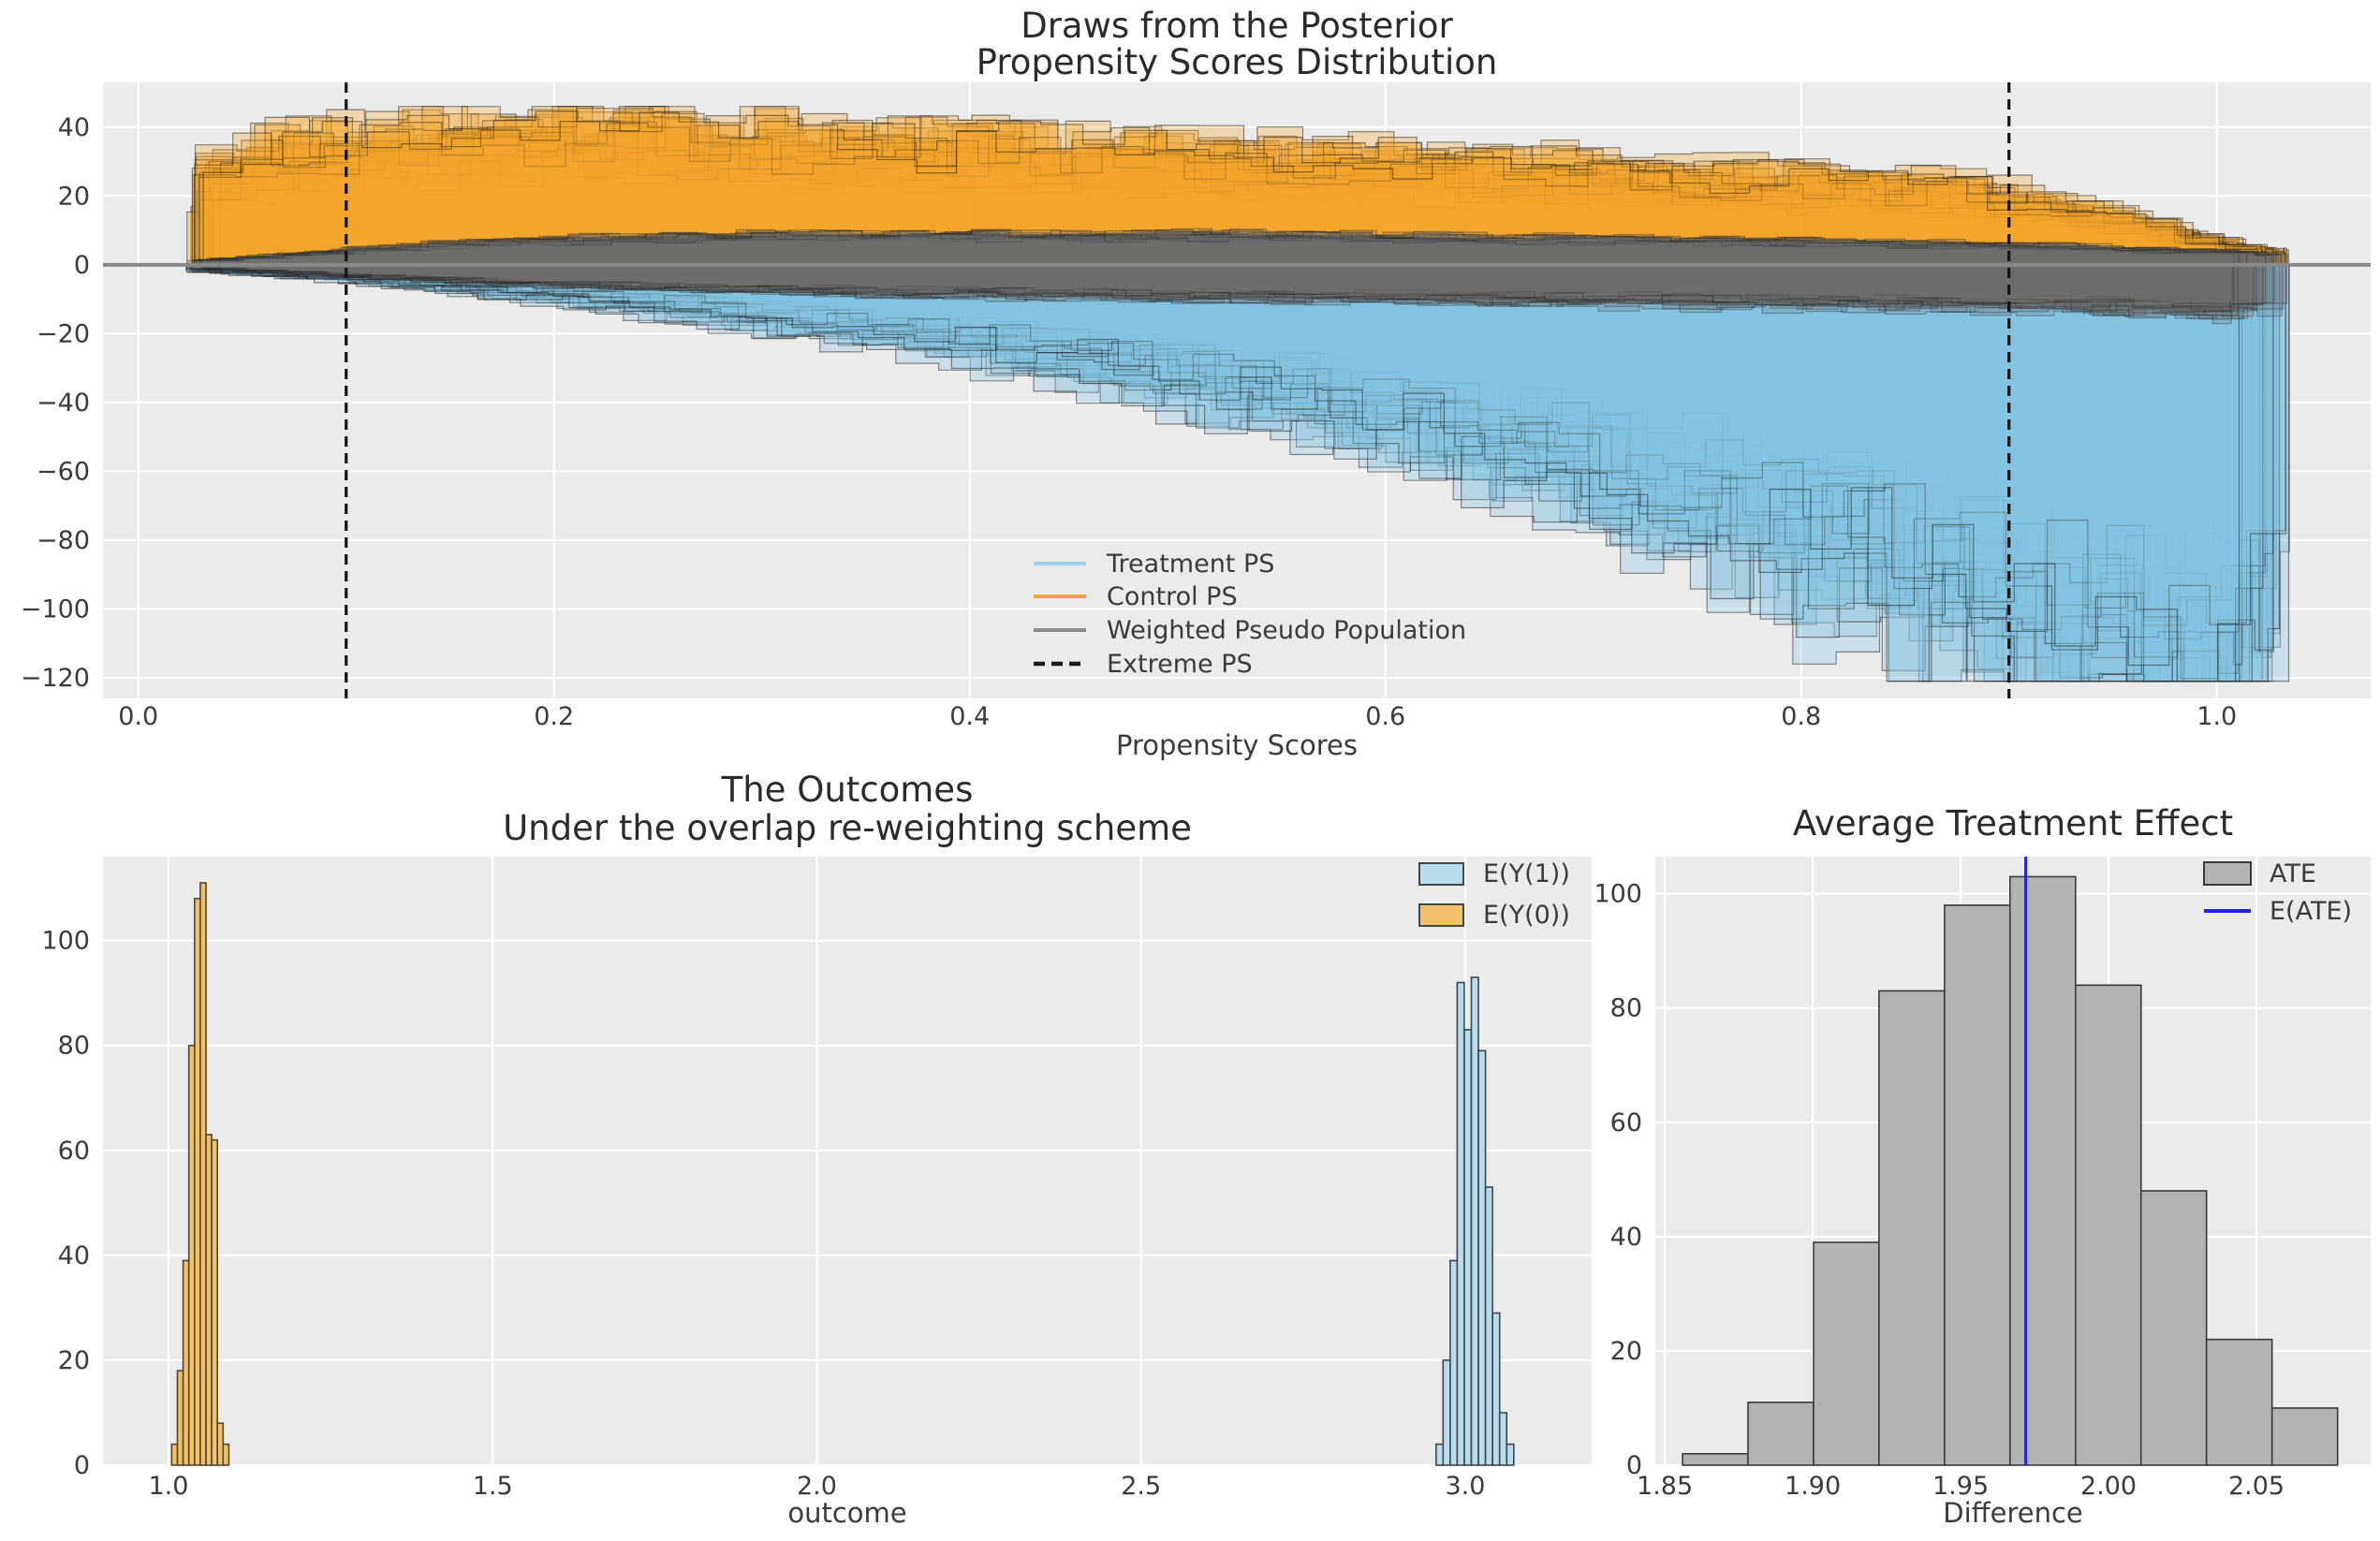 Image resolution: width=2380 pixels, height=1541 pixels. What do you see at coordinates (64, 540) in the screenshot?
I see `y-tick-label: −80` at bounding box center [64, 540].